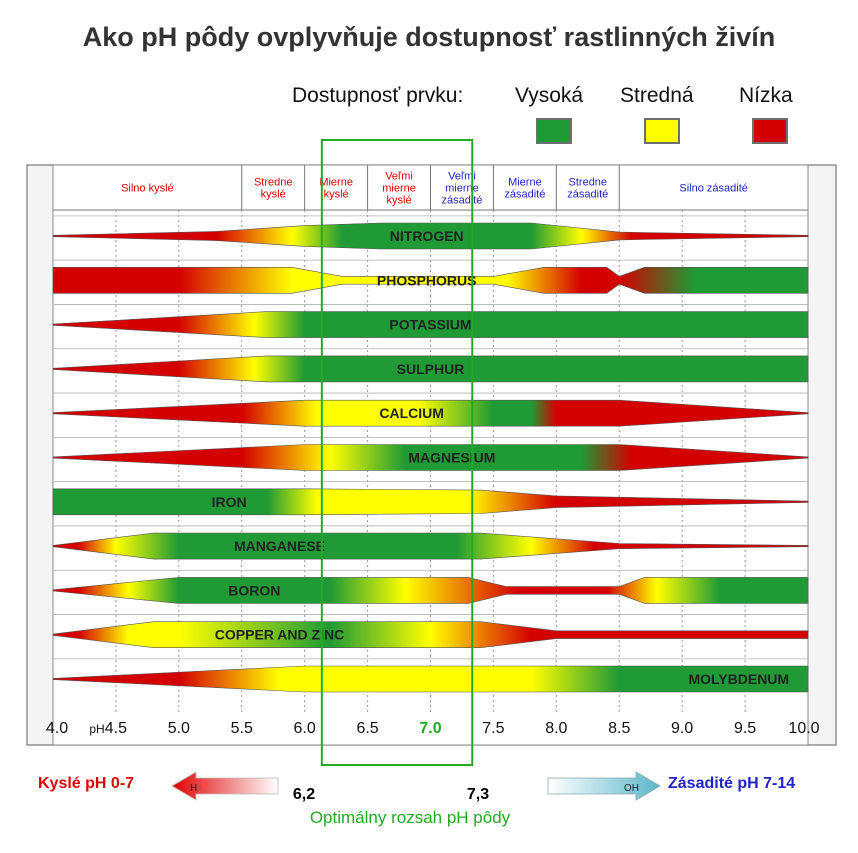  Describe the element at coordinates (713, 189) in the screenshot. I see `zone-label: Silno zásadité` at that location.